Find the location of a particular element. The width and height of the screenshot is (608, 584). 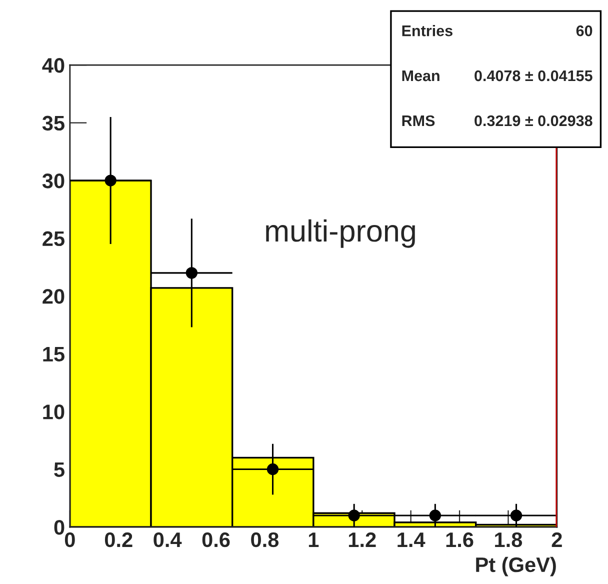

y-tick-label: 20 is located at coordinates (53, 296).